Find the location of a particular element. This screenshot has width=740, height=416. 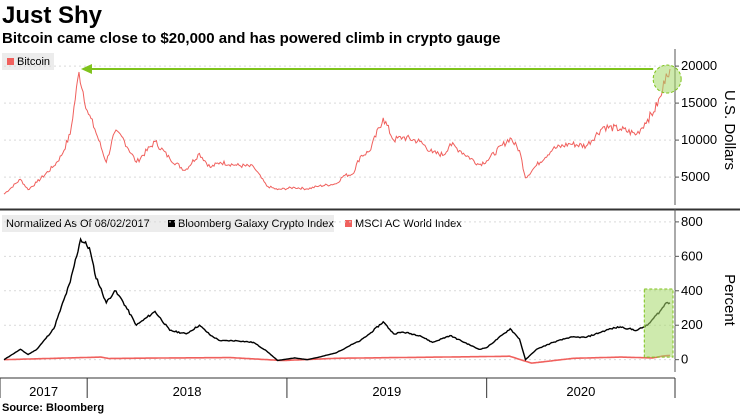

y-tick-label: 5000 is located at coordinates (695, 176).